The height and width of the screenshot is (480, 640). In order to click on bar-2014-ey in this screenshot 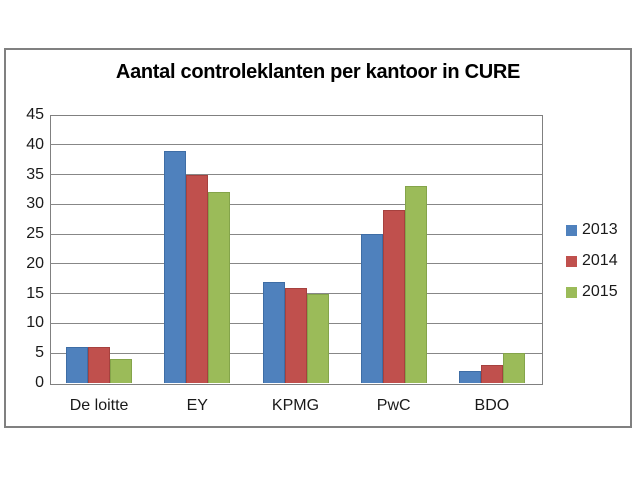, I will do `click(197, 278)`.